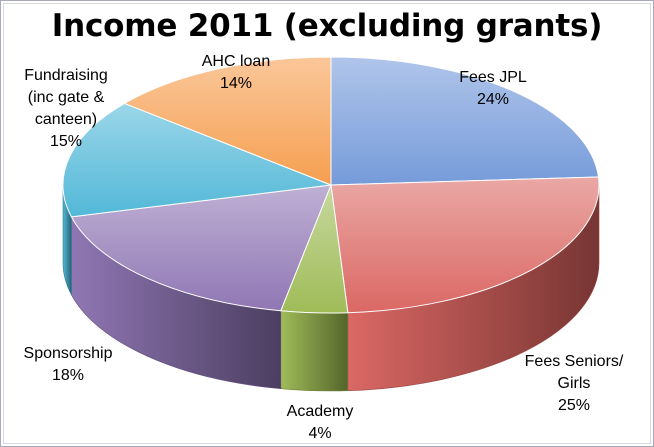 This screenshot has width=654, height=447. What do you see at coordinates (327, 26) in the screenshot?
I see `chart-title: Income 2011 (excluding grants)` at bounding box center [327, 26].